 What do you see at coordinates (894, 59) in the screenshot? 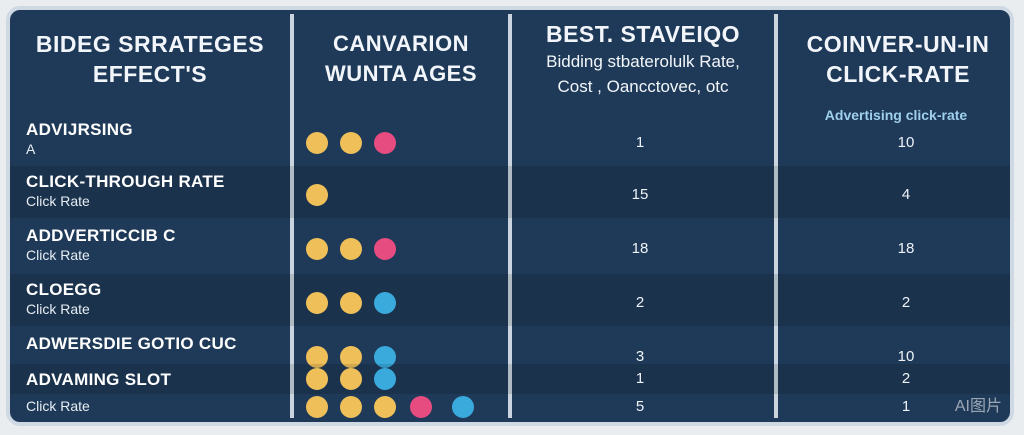
I see `header-conversion-click-rate: COINVER-UN-IN CLICK-RATE` at bounding box center [894, 59].